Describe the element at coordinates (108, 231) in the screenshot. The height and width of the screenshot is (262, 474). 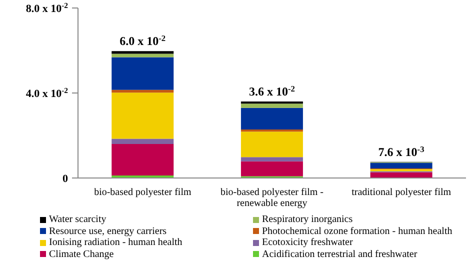
I see `legend-label: Resource use, energy carriers` at that location.